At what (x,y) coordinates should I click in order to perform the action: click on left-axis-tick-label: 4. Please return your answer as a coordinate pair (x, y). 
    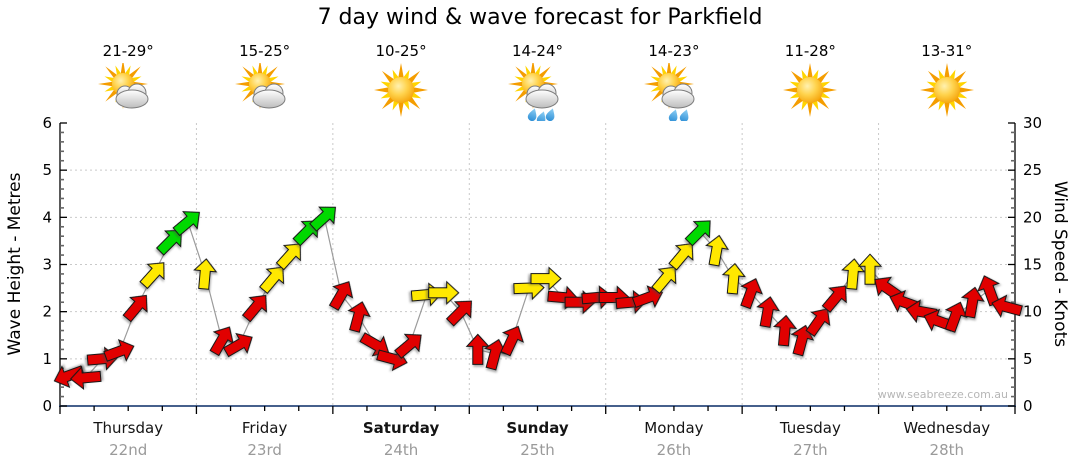
    Looking at the image, I should click on (47, 217).